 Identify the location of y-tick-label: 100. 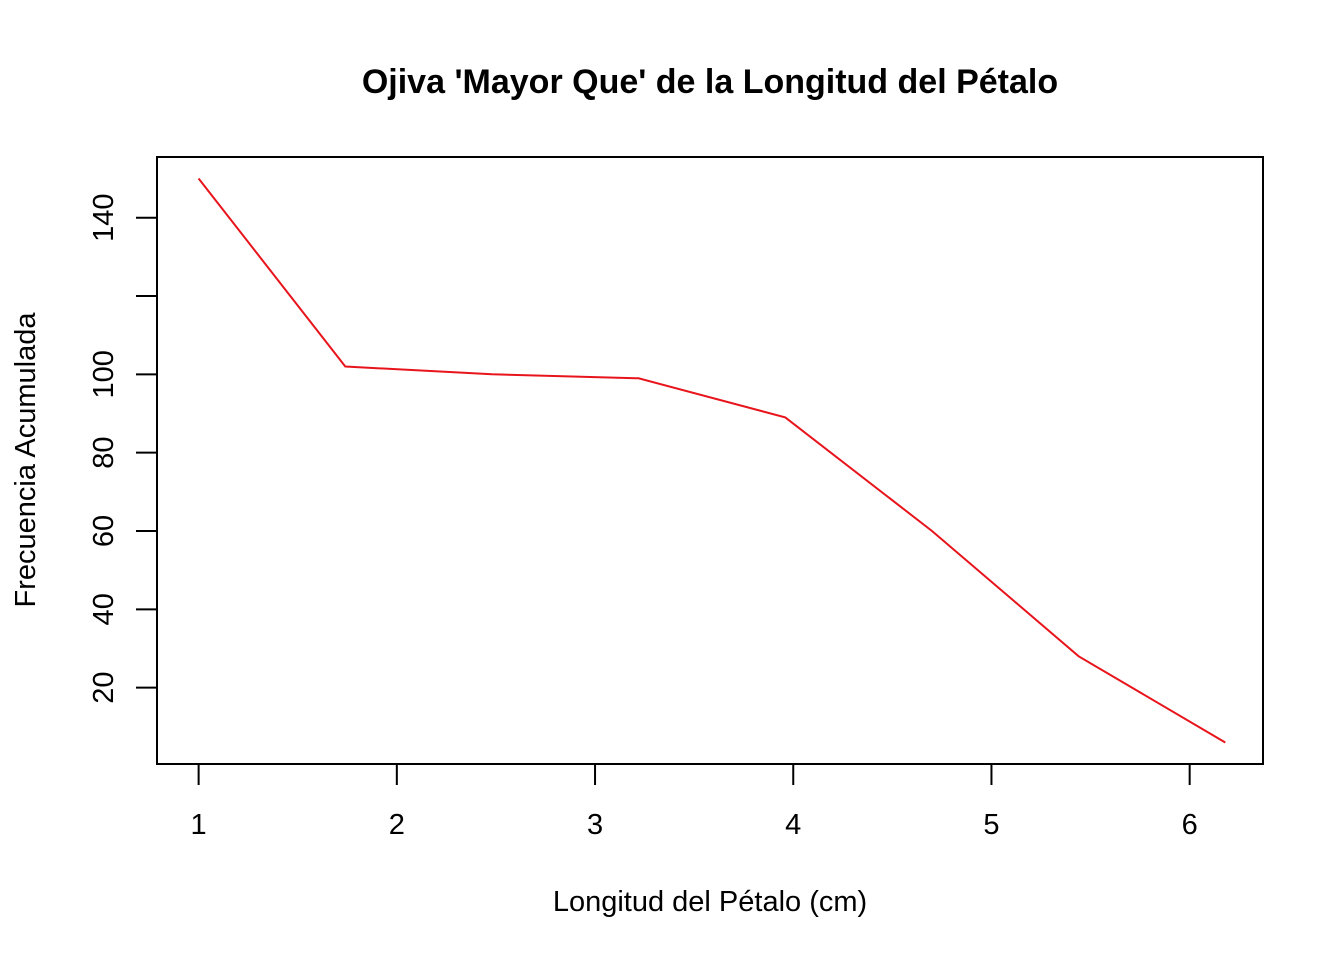
(104, 374).